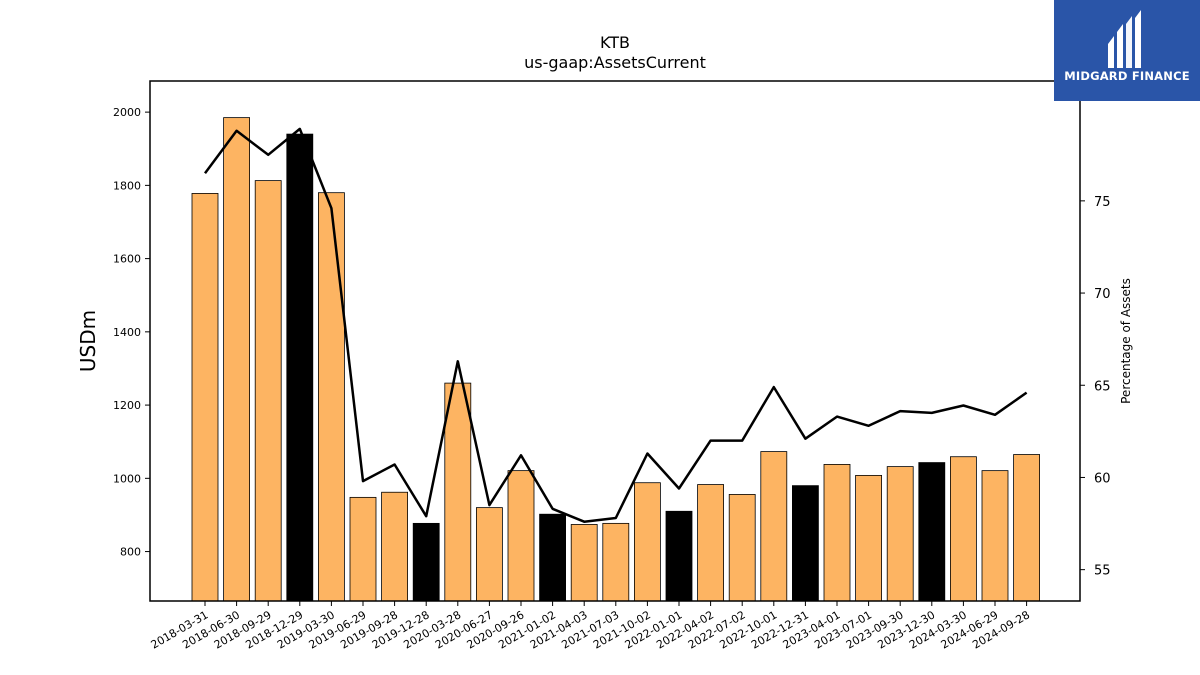 This screenshot has width=1200, height=675. What do you see at coordinates (127, 332) in the screenshot?
I see `y-tick-label: 1400` at bounding box center [127, 332].